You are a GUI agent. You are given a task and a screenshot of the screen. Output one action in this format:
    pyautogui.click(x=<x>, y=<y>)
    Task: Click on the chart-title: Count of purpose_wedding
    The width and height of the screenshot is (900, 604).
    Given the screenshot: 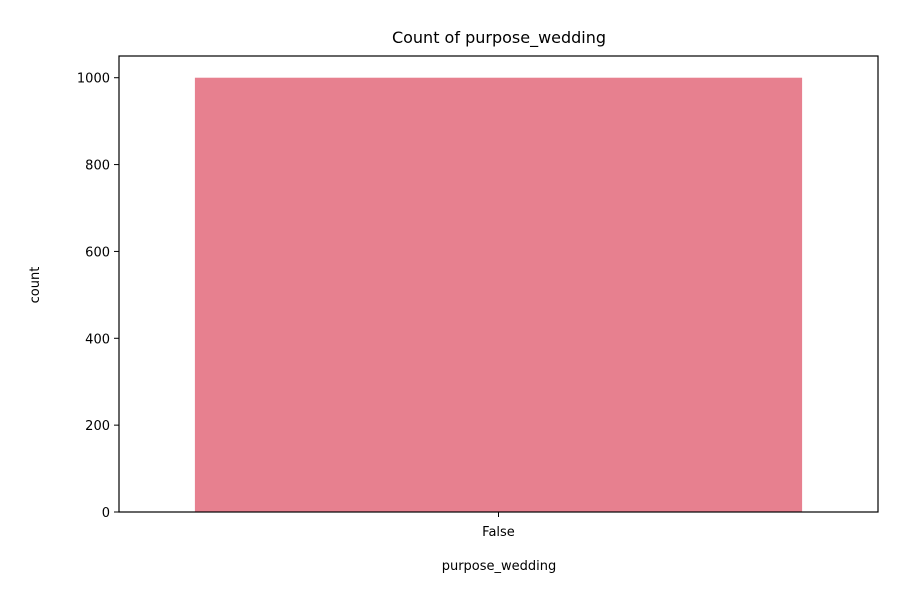 What is the action you would take?
    pyautogui.click(x=499, y=38)
    